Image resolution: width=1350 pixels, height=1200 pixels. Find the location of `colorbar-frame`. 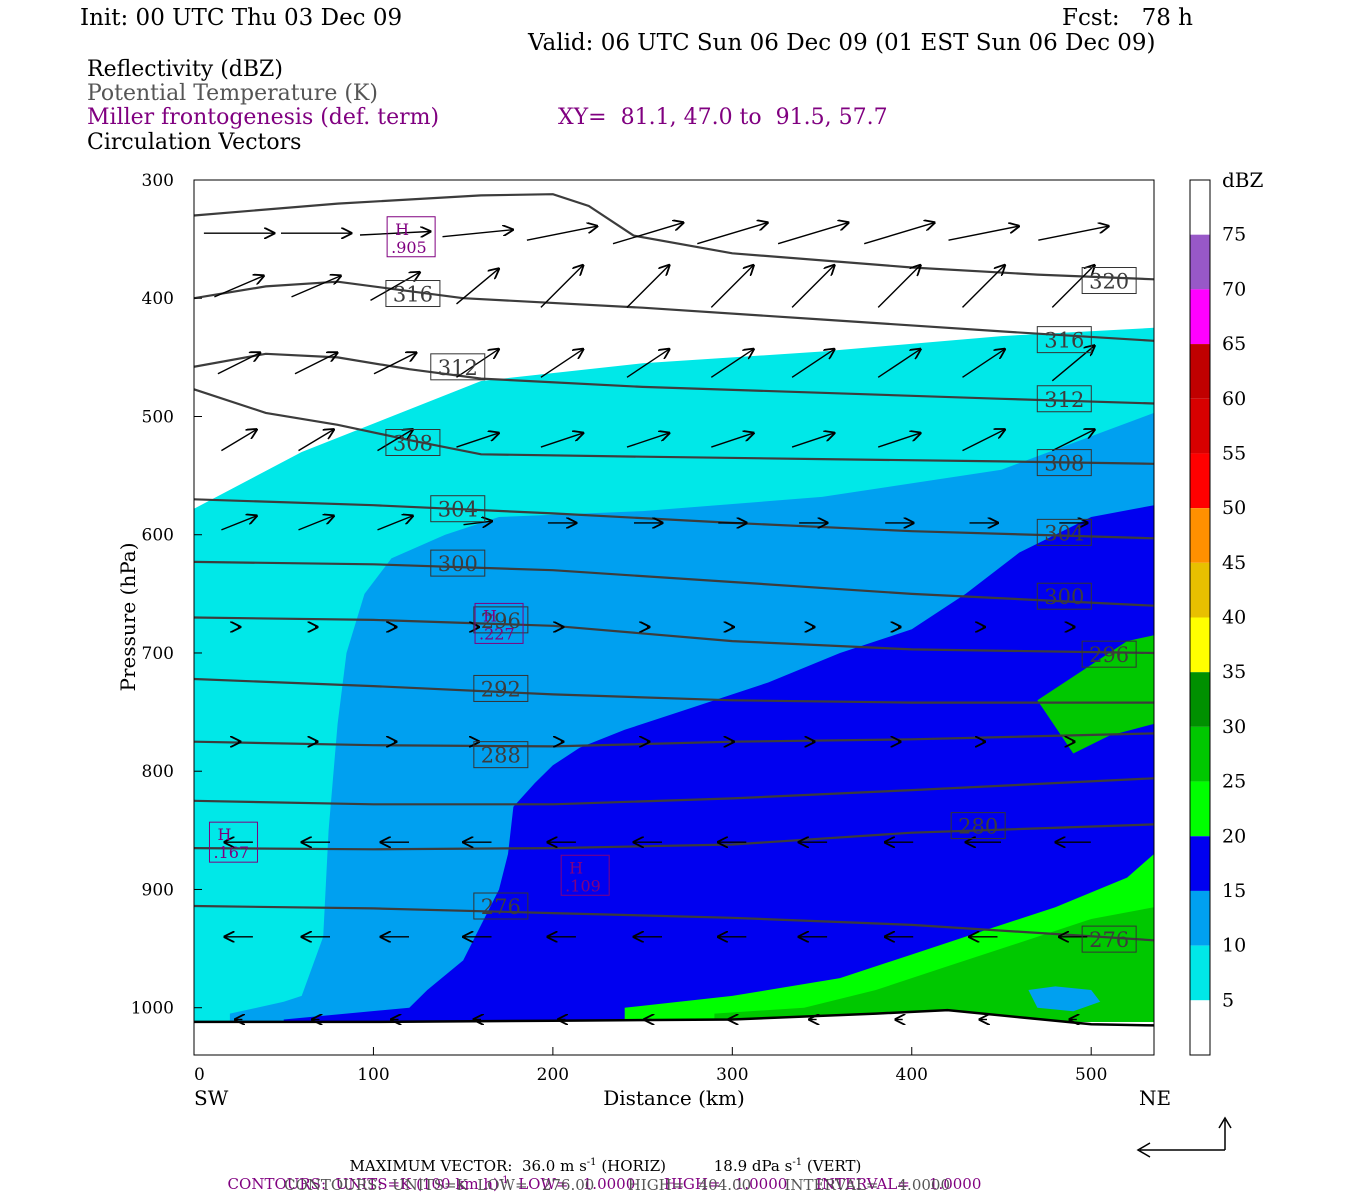

colorbar-frame is located at coordinates (1200, 617).